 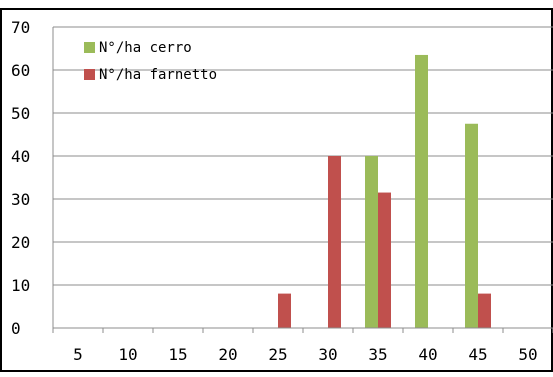 What do you see at coordinates (20, 285) in the screenshot?
I see `y-tick-label-10: 10` at bounding box center [20, 285].